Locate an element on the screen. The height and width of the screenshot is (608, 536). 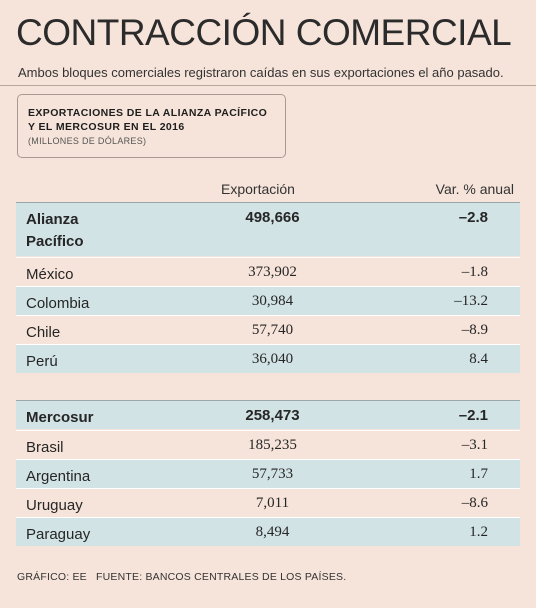
row-name: Perú is located at coordinates (42, 361).